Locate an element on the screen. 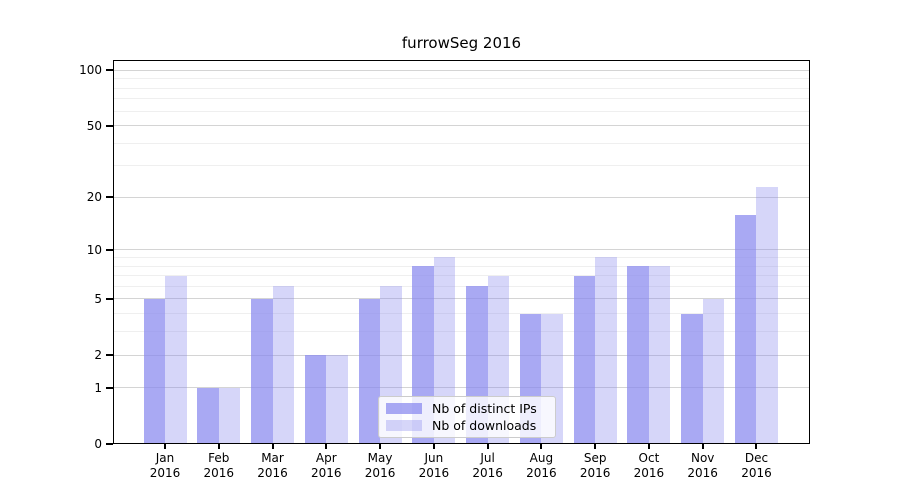 The width and height of the screenshot is (900, 500). x-axis-tick-label: Dec 2016 is located at coordinates (756, 466).